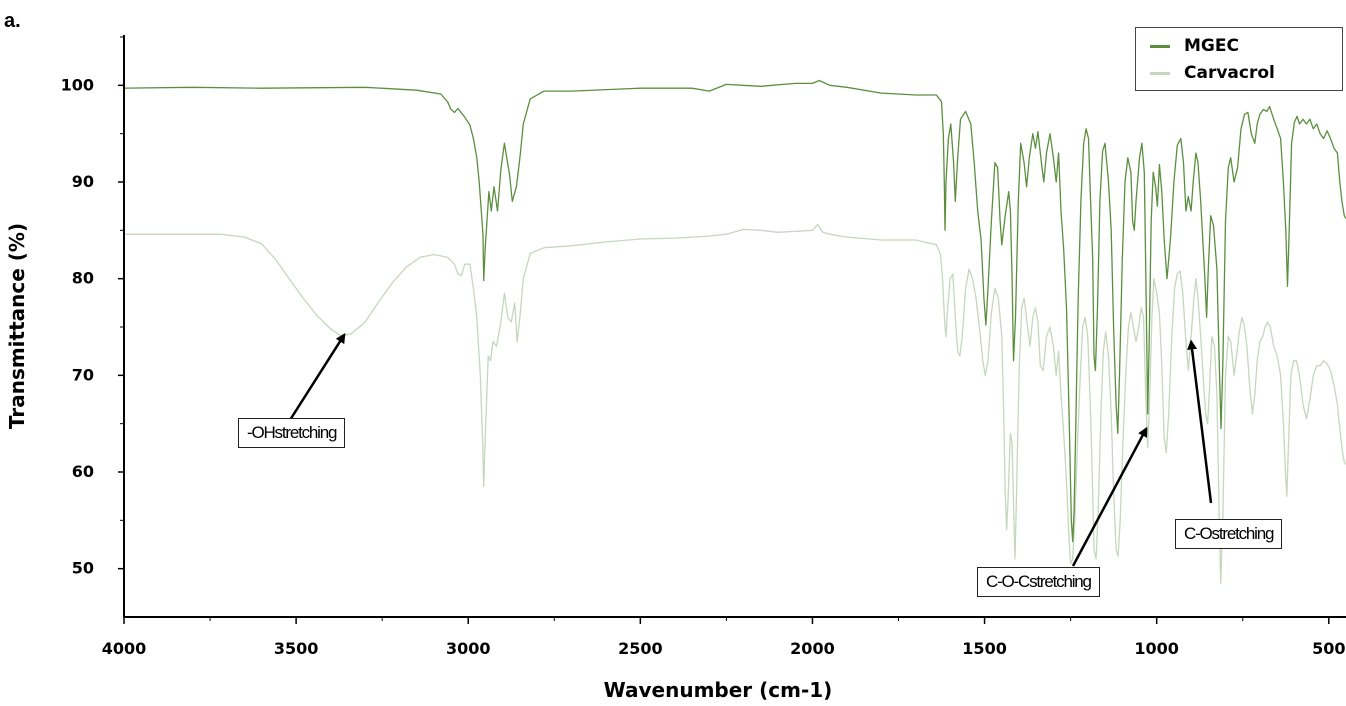 The height and width of the screenshot is (706, 1346). I want to click on annotation-co-stretching: C-Ostretching, so click(1229, 534).